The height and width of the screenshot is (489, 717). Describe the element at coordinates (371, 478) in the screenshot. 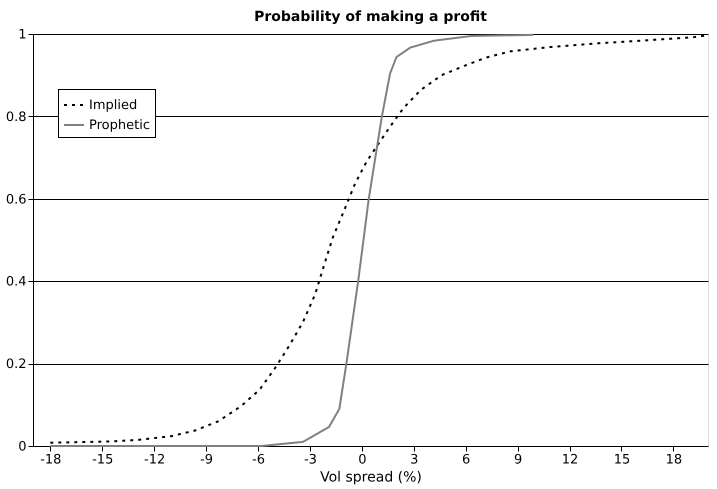

I see `x-axis-title: Vol spread (%)` at that location.